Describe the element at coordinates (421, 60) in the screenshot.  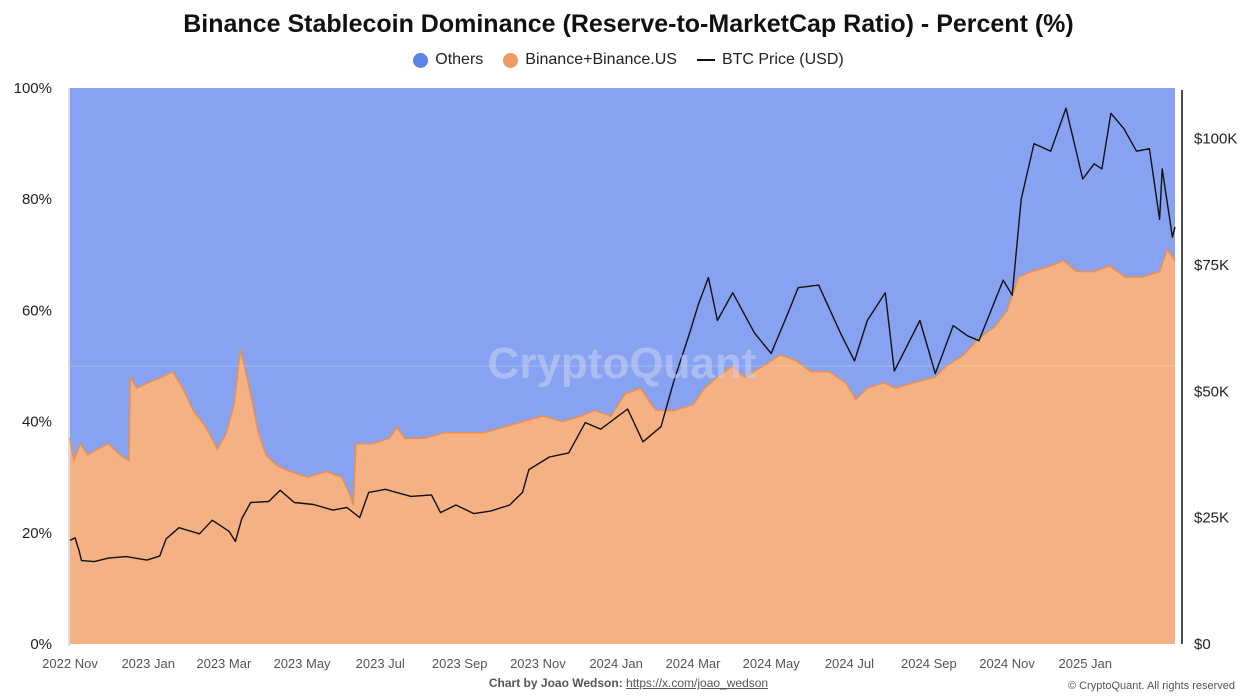
I see `others-swatch` at that location.